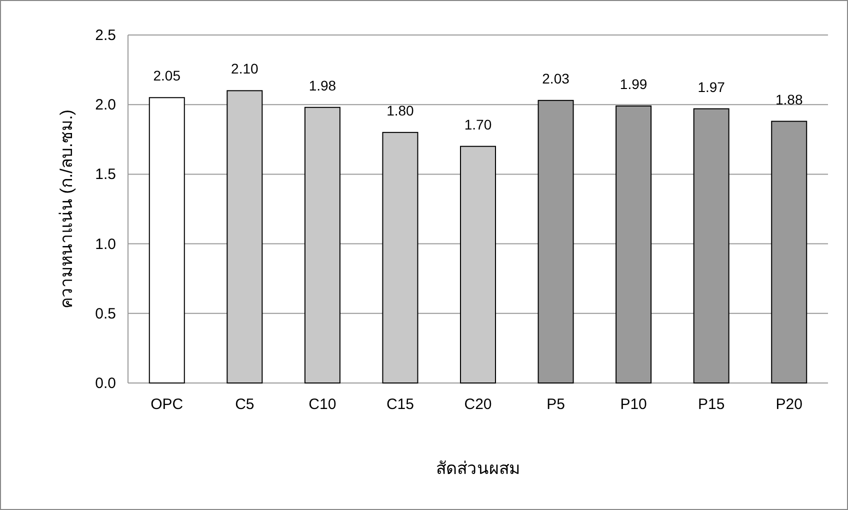 Image resolution: width=848 pixels, height=510 pixels. I want to click on y-axis-title: ความหนาแน่น (ก./ลบ.ซม.), so click(66, 209).